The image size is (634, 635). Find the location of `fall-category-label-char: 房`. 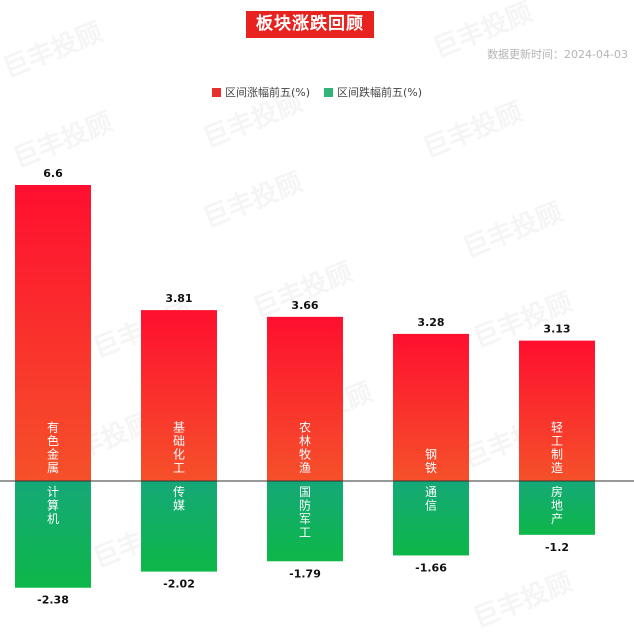

fall-category-label-char: 房 is located at coordinates (557, 491).